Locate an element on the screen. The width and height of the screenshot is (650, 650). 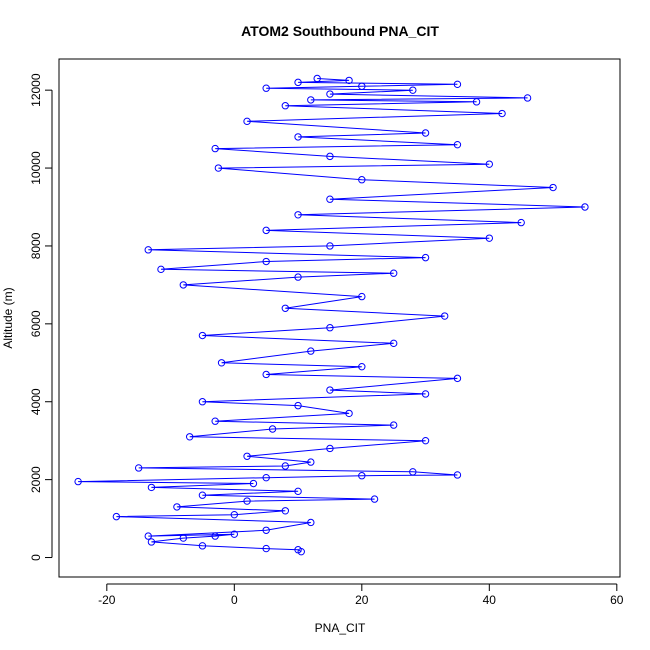
y-tick-label: 10000 is located at coordinates (36, 168).